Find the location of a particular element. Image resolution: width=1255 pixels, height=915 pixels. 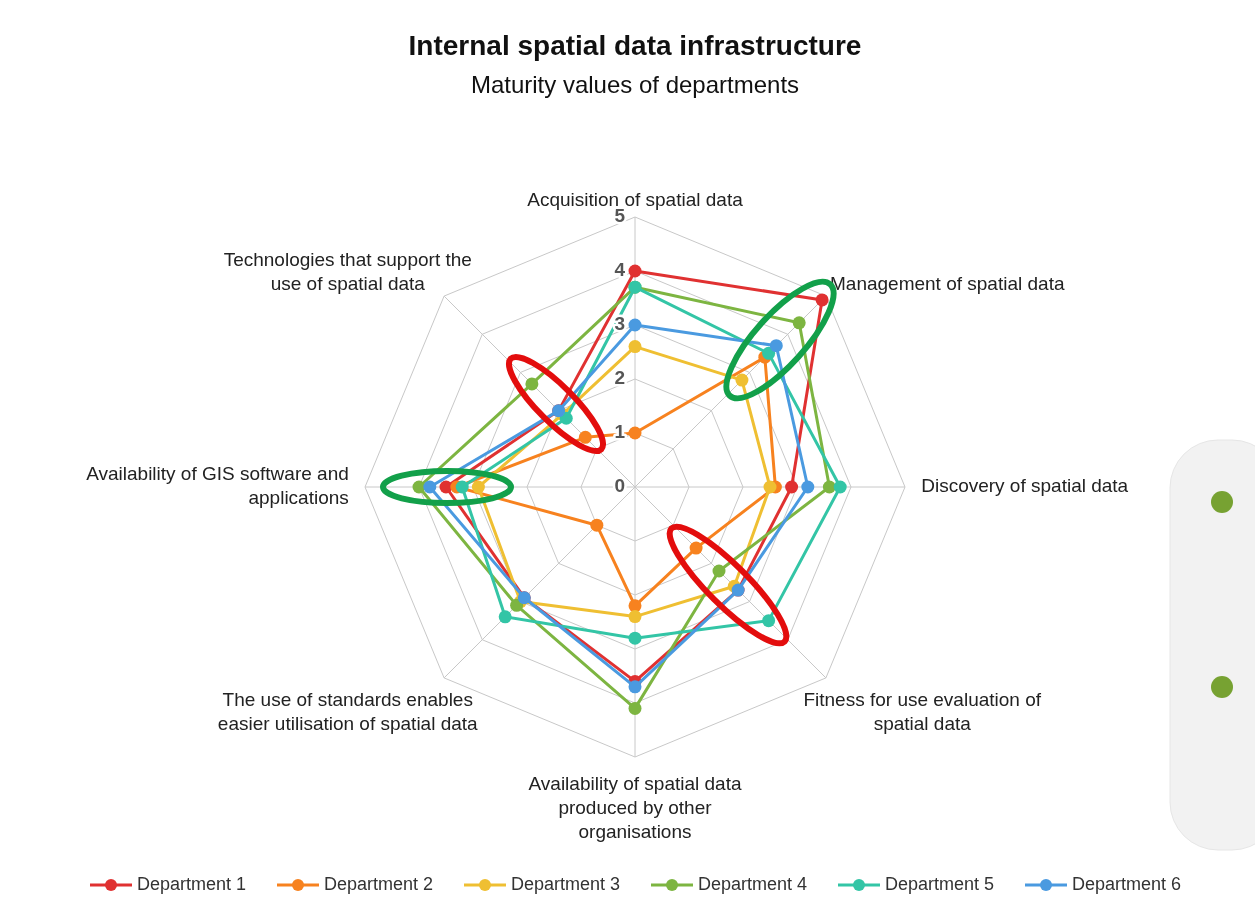

y-tick-label: 2 is located at coordinates (619, 378).